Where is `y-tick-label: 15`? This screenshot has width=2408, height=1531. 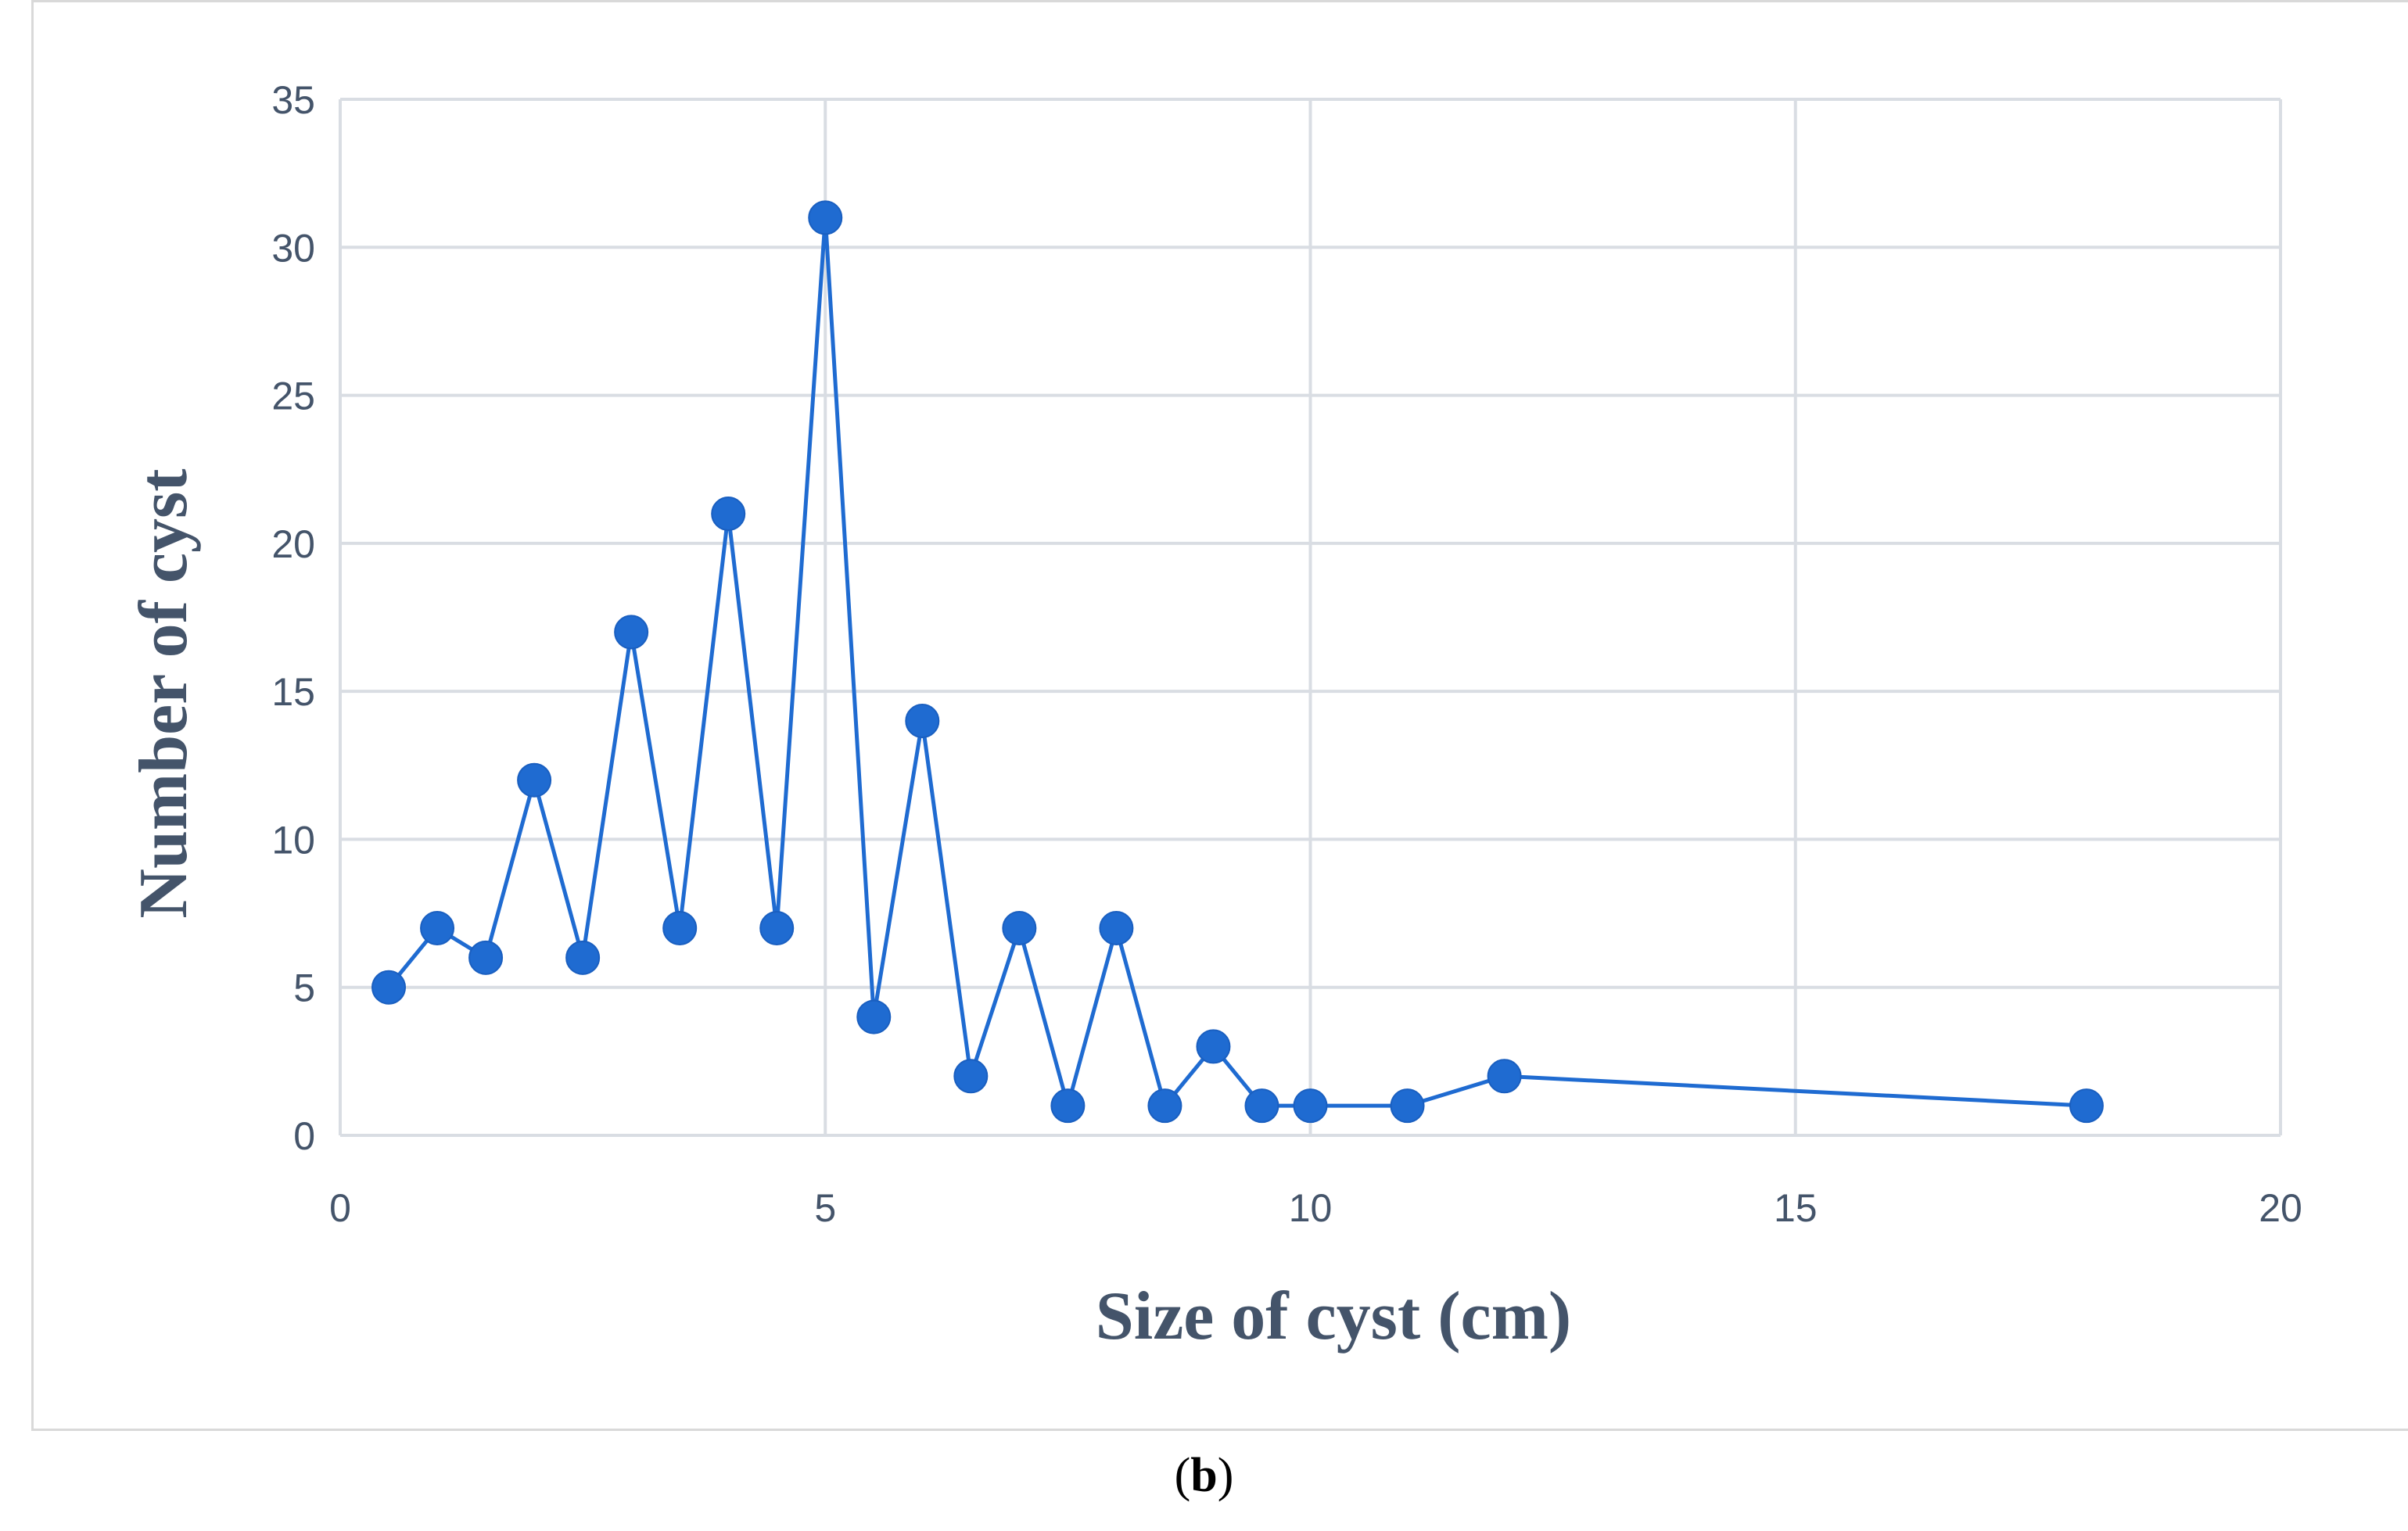 y-tick-label: 15 is located at coordinates (293, 692).